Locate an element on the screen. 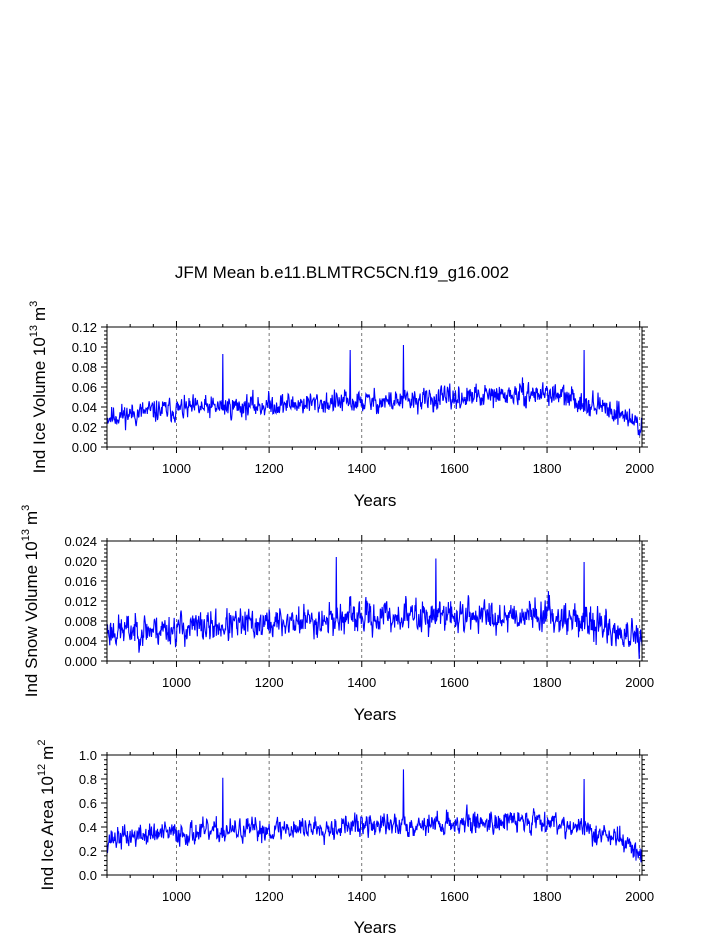  ice-area-xtick-label: 1600 is located at coordinates (454, 896).